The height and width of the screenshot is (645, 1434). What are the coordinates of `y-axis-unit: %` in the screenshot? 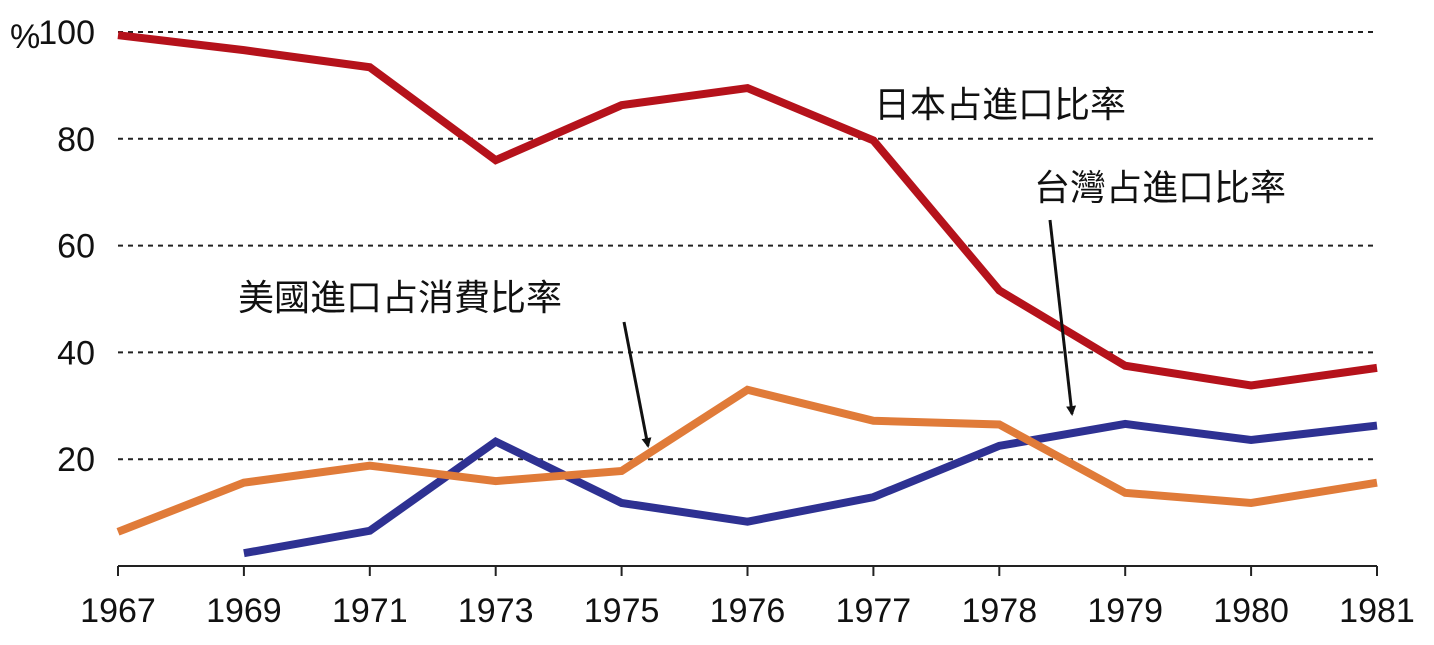 It's located at (25, 37).